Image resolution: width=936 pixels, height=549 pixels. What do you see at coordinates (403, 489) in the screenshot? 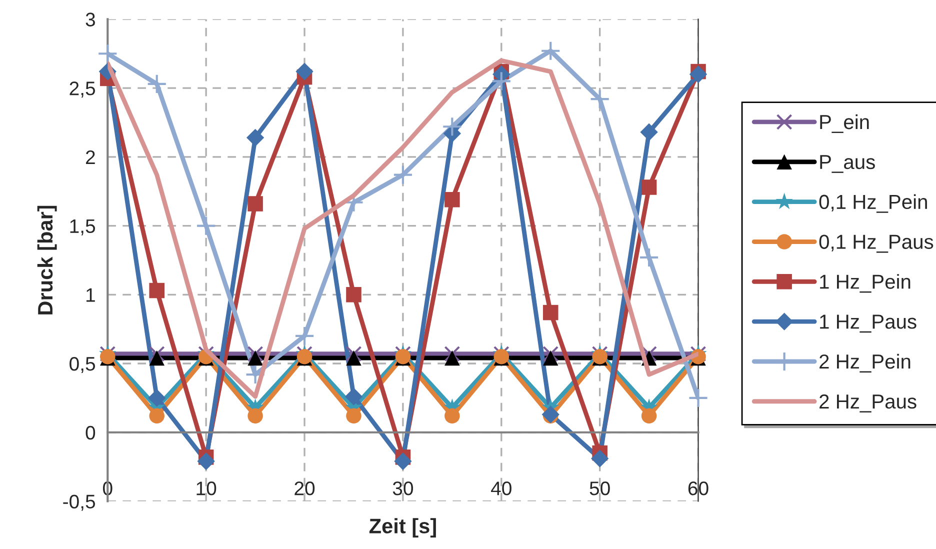
I see `x-tick-label: 30` at bounding box center [403, 489].